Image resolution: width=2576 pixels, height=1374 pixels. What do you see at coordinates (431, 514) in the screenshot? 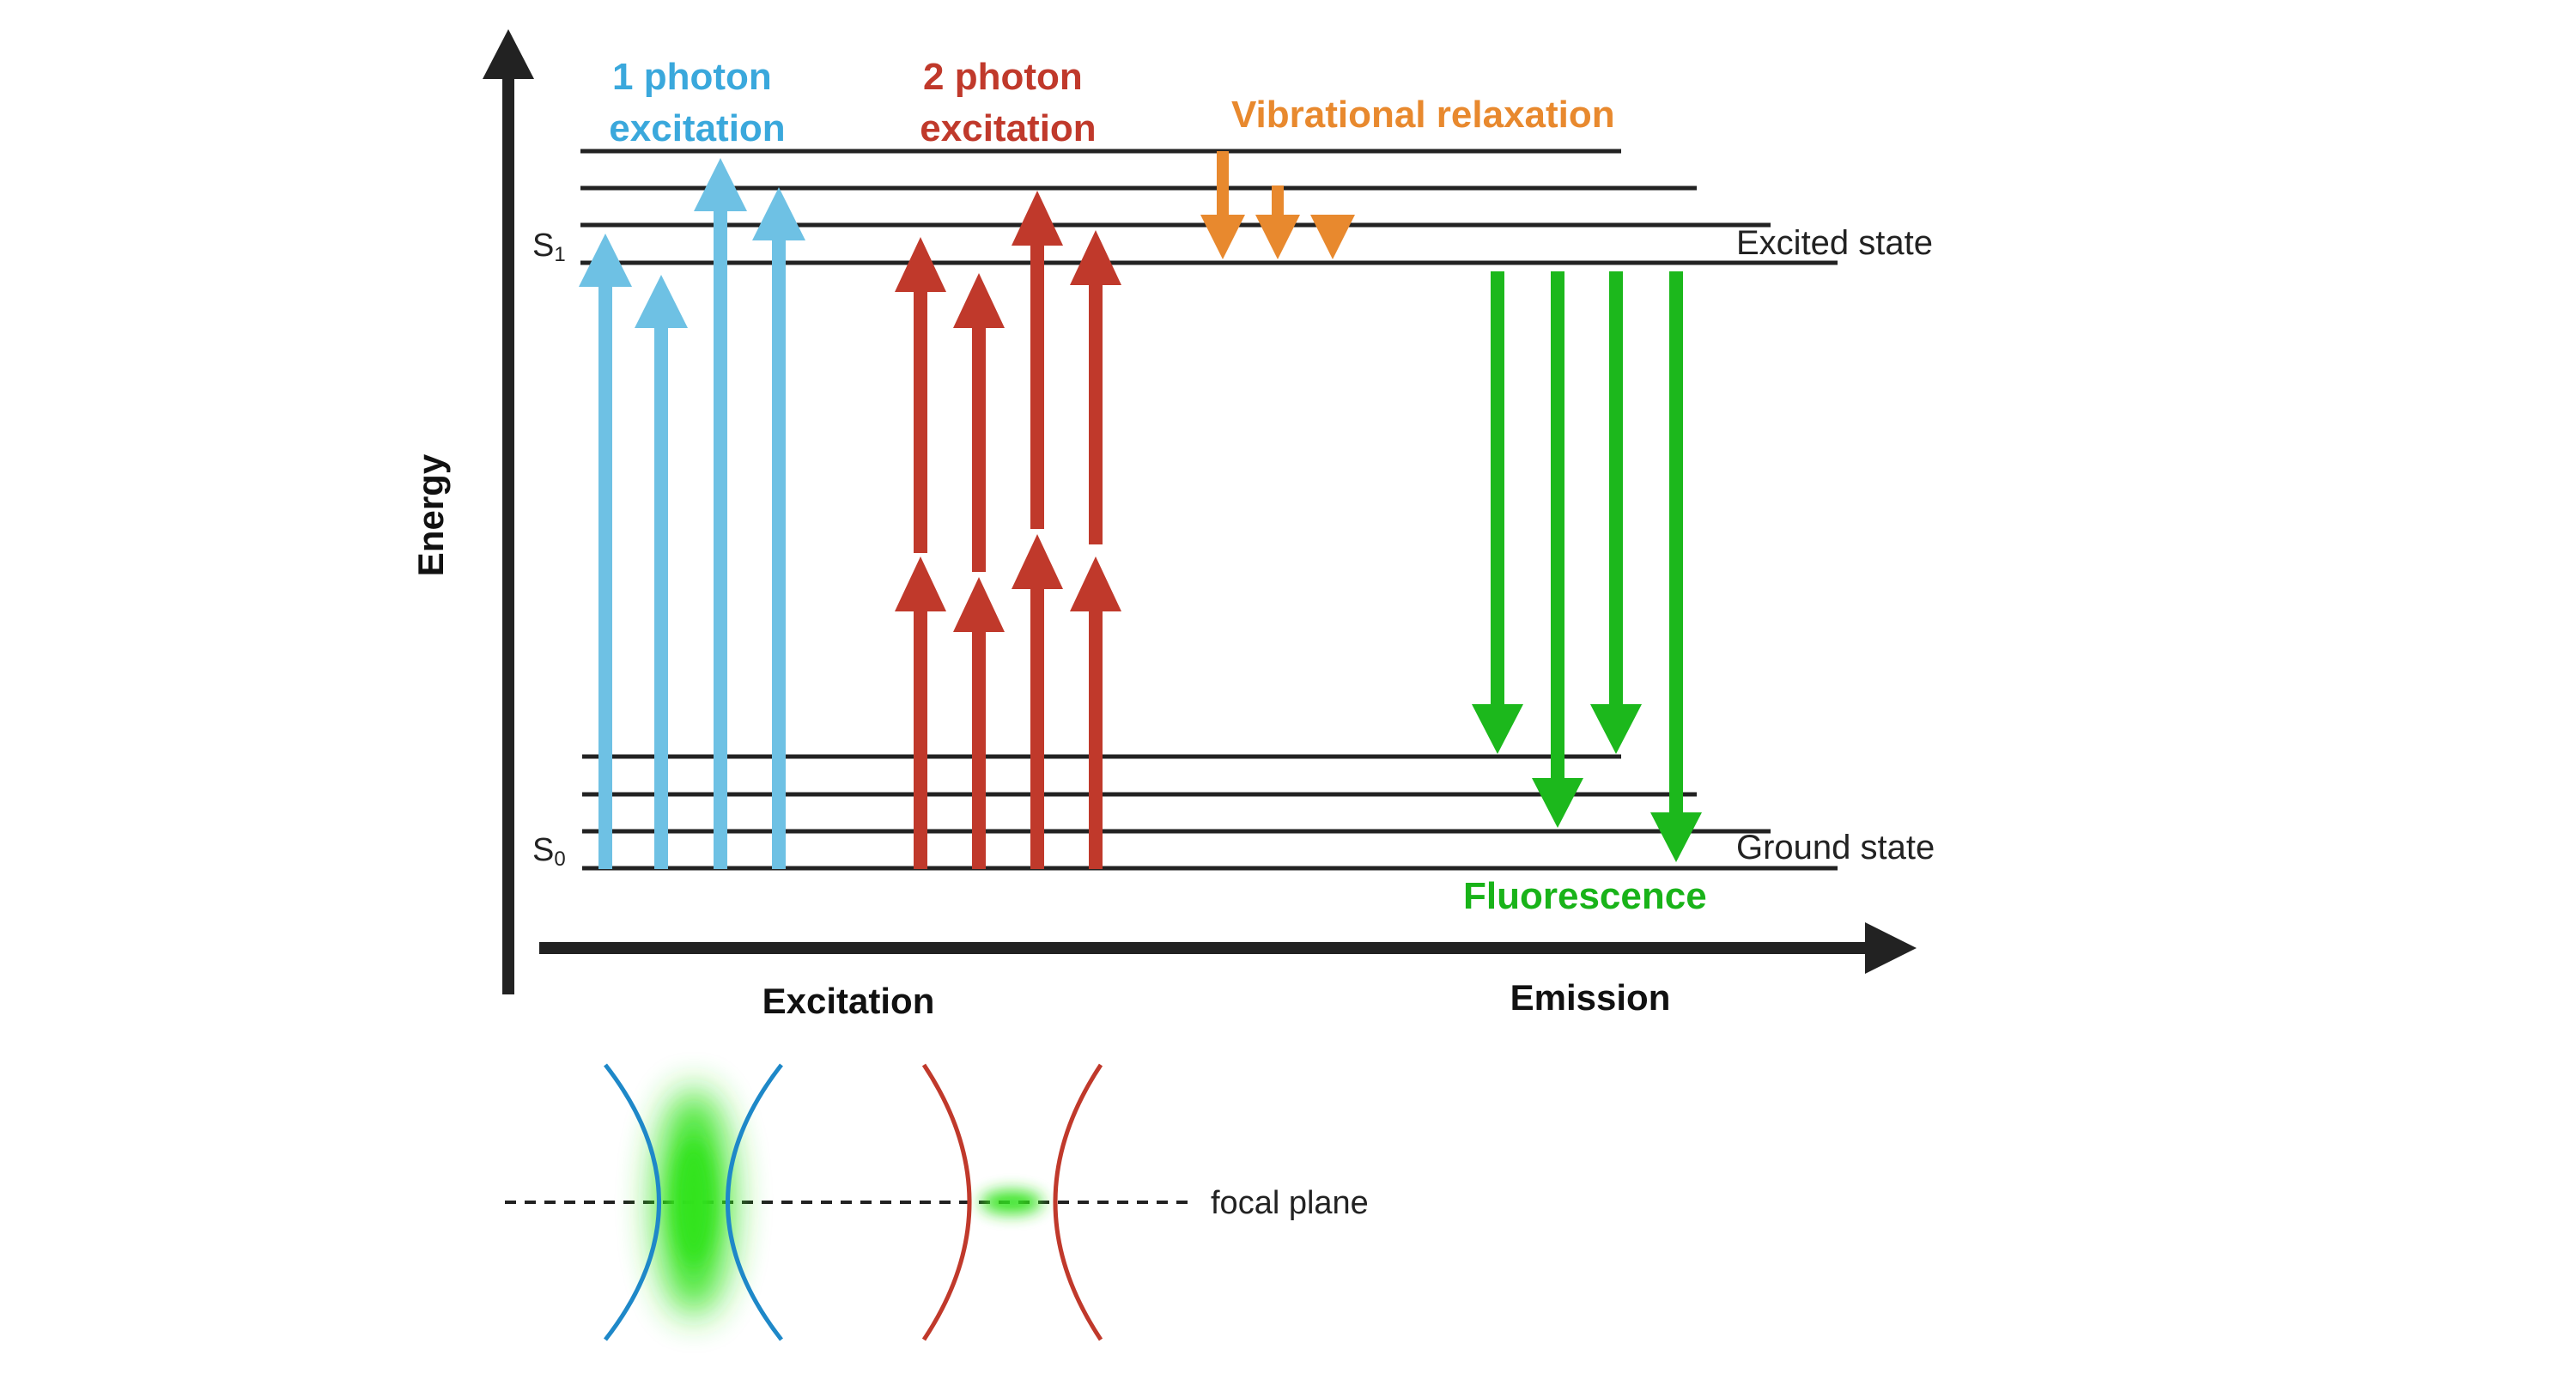
I see `energy-axis-label: Energy` at bounding box center [431, 514].